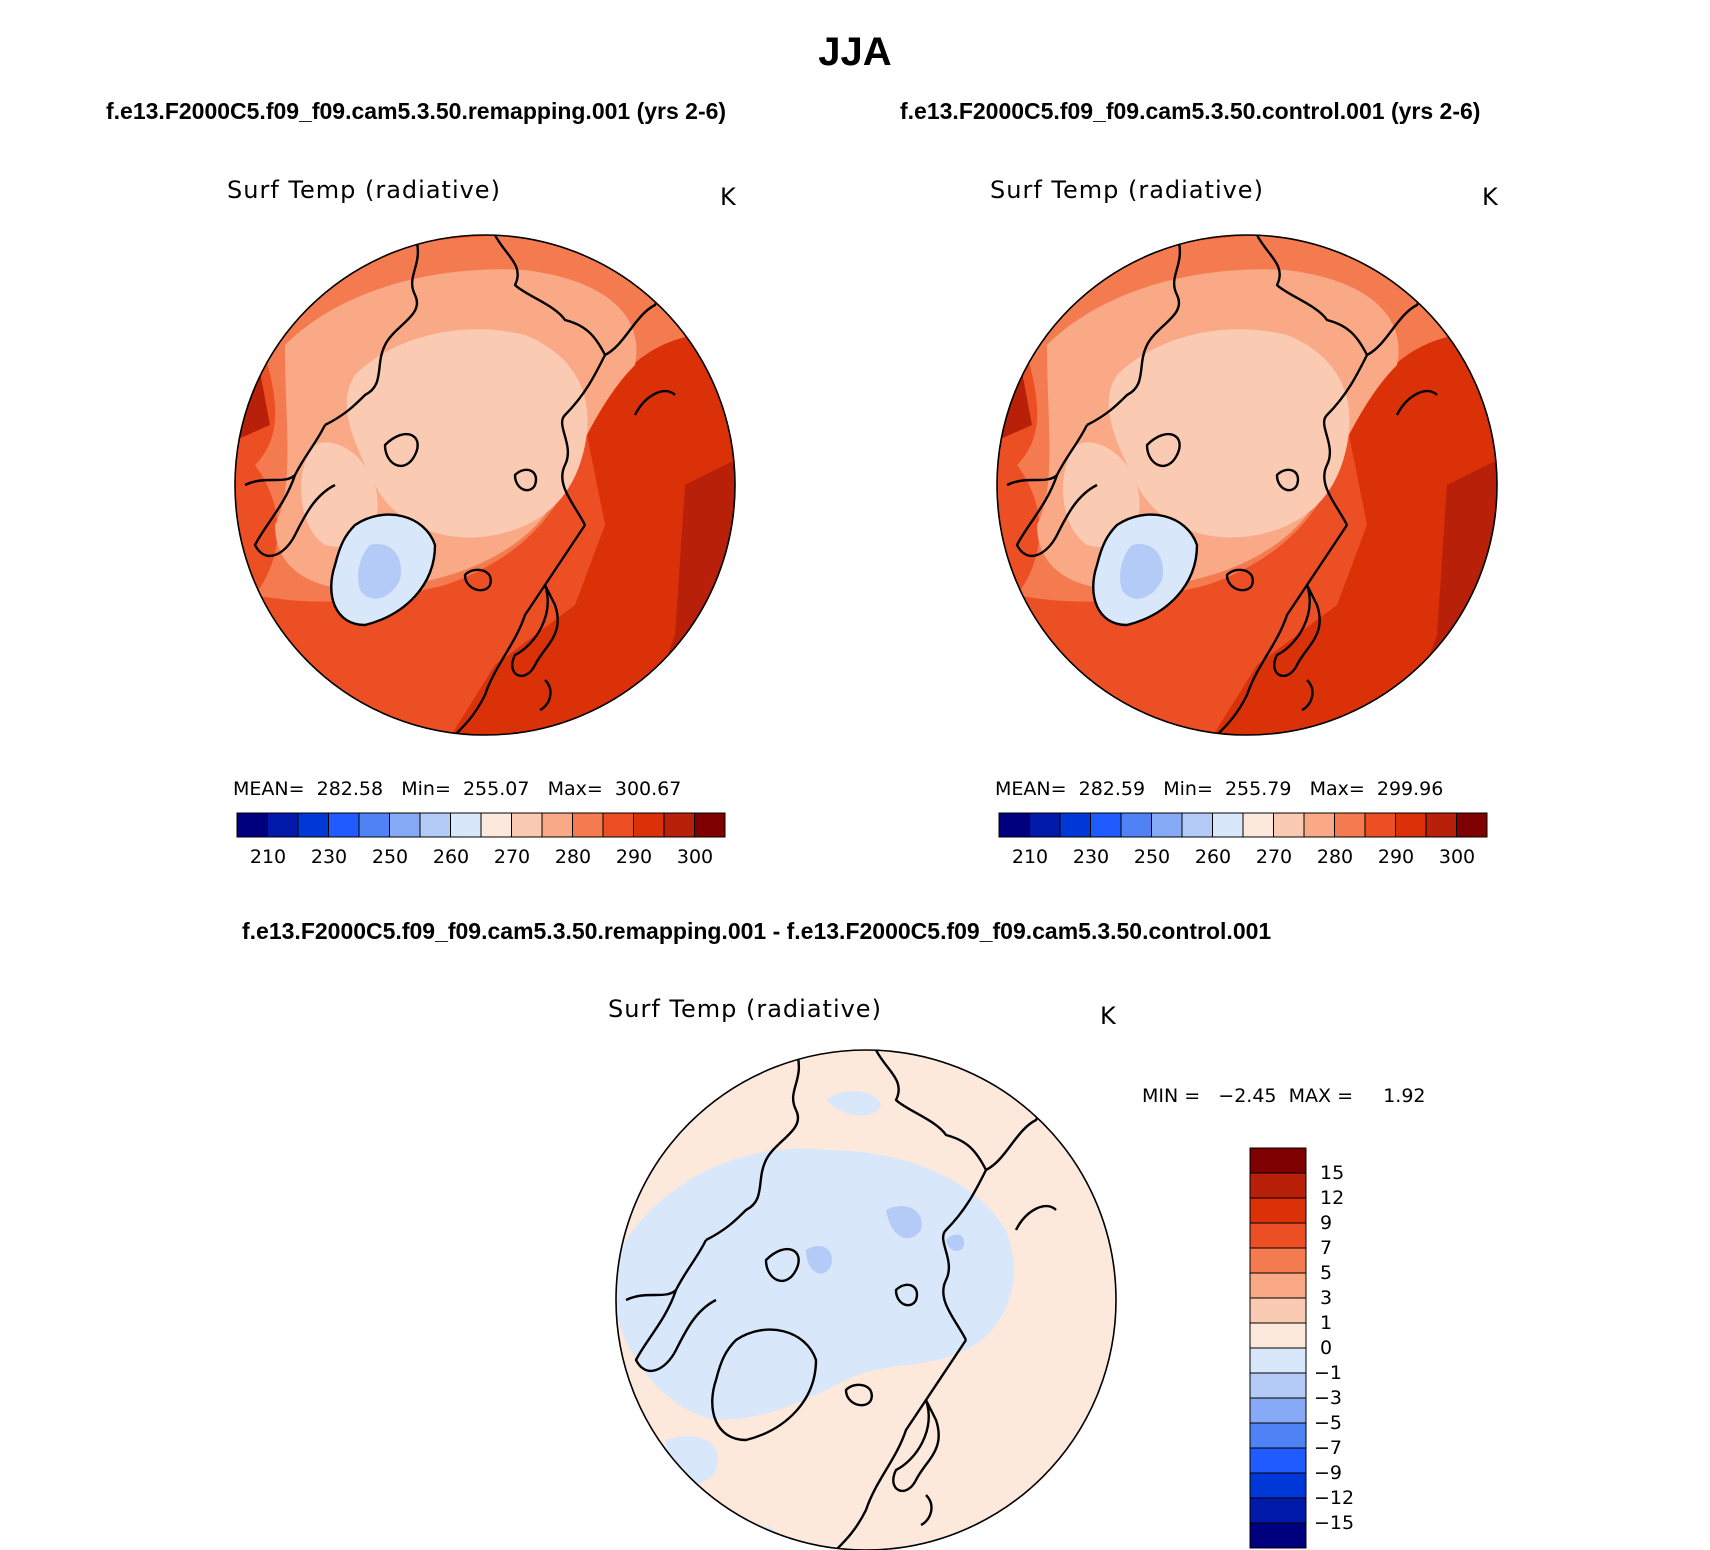  I want to click on diff-colorbar-tick: −7, so click(1328, 1448).